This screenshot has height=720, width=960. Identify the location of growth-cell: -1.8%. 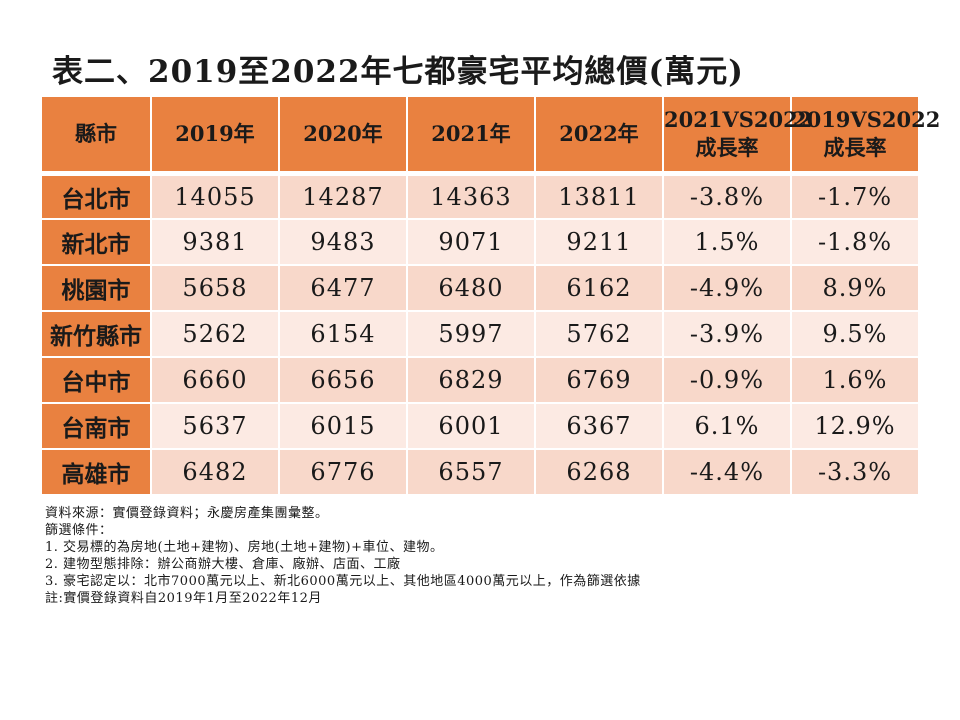
(855, 242).